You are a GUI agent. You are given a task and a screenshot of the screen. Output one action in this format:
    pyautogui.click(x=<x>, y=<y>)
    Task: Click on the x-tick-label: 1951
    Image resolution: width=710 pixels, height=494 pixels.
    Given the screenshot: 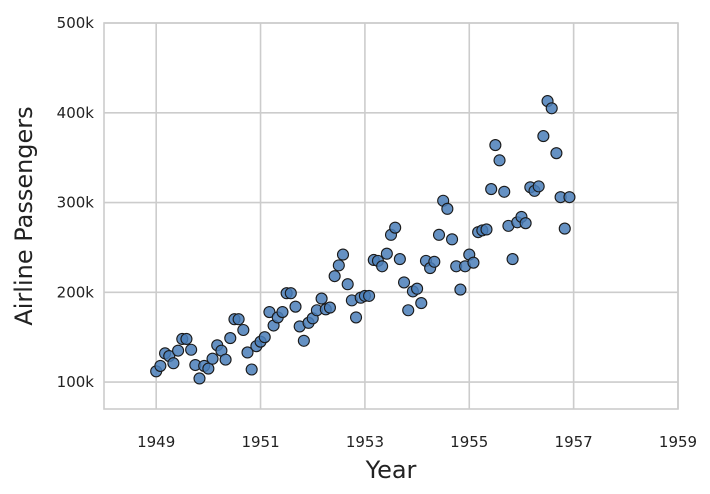 What is the action you would take?
    pyautogui.click(x=260, y=442)
    